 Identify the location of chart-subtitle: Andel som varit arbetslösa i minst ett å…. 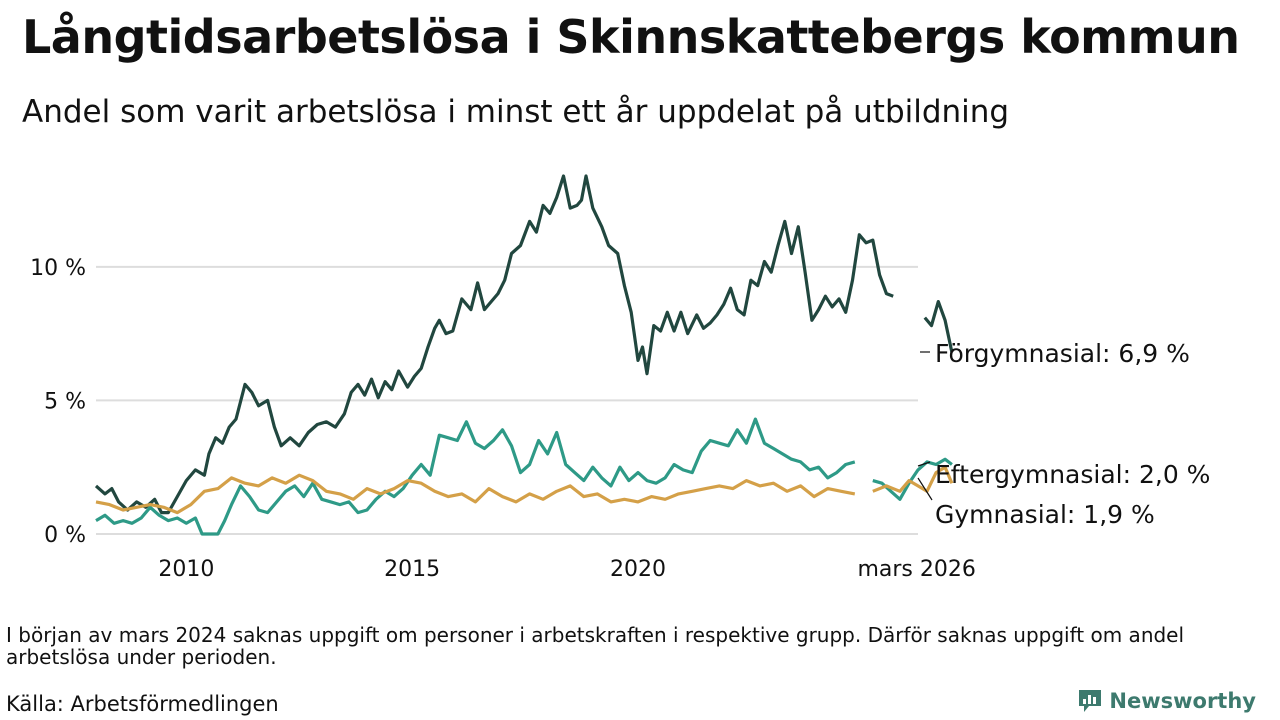
(516, 112).